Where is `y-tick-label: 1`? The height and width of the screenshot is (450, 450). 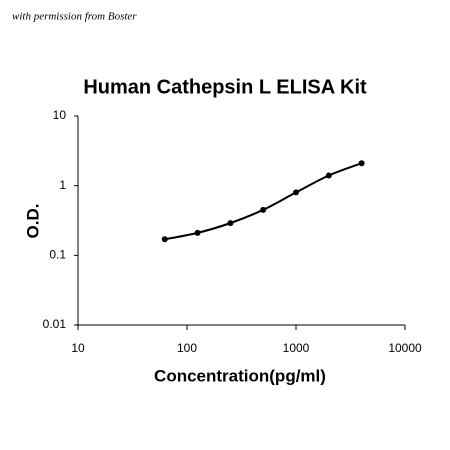 y-tick-label: 1 is located at coordinates (62, 185).